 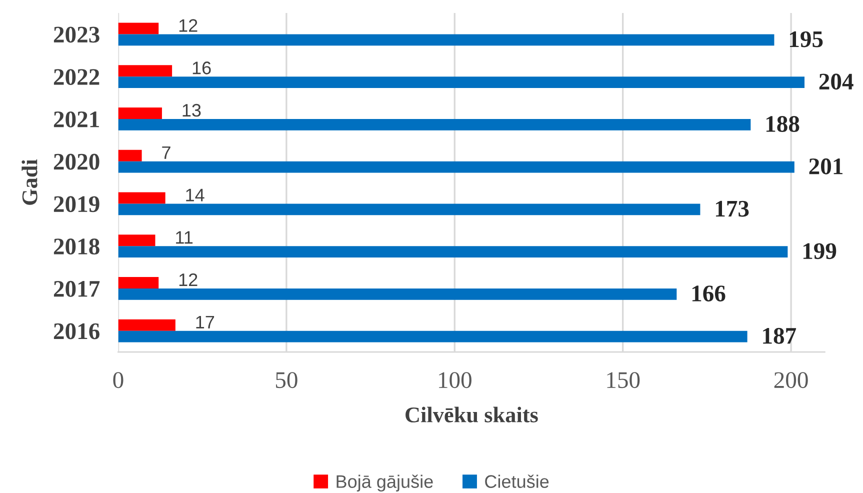 I want to click on data-label: 173, so click(x=732, y=208).